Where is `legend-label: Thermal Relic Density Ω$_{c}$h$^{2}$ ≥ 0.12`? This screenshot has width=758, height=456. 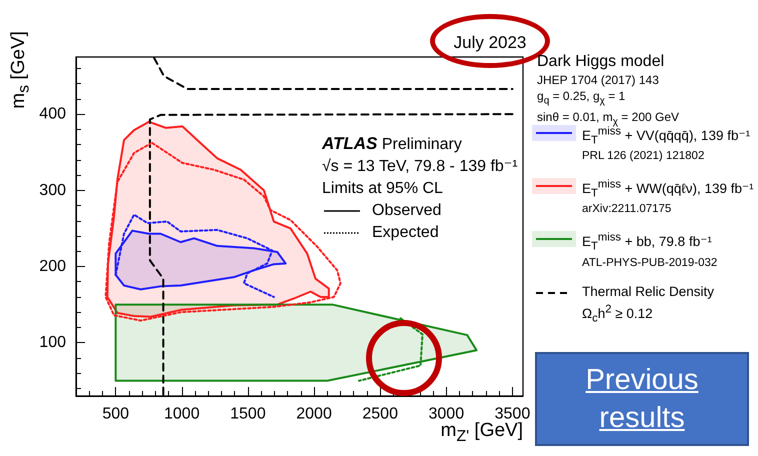
legend-label: Thermal Relic Density Ω$_{c}$h$^{2}$ ≥ 0.12 is located at coordinates (648, 304).